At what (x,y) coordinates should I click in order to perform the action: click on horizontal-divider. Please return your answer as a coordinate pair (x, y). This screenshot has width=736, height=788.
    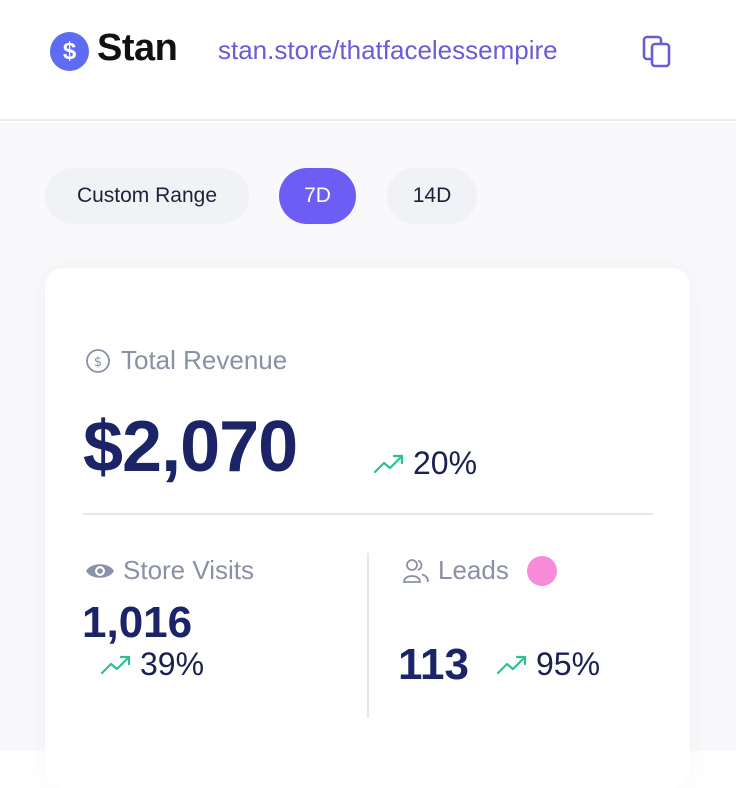
    Looking at the image, I should click on (368, 514).